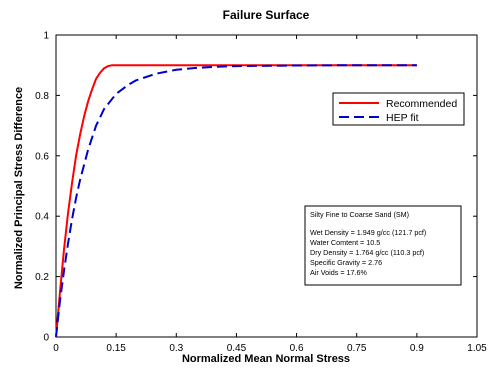  I want to click on legend-label-hep-fit: HEP fit, so click(402, 118).